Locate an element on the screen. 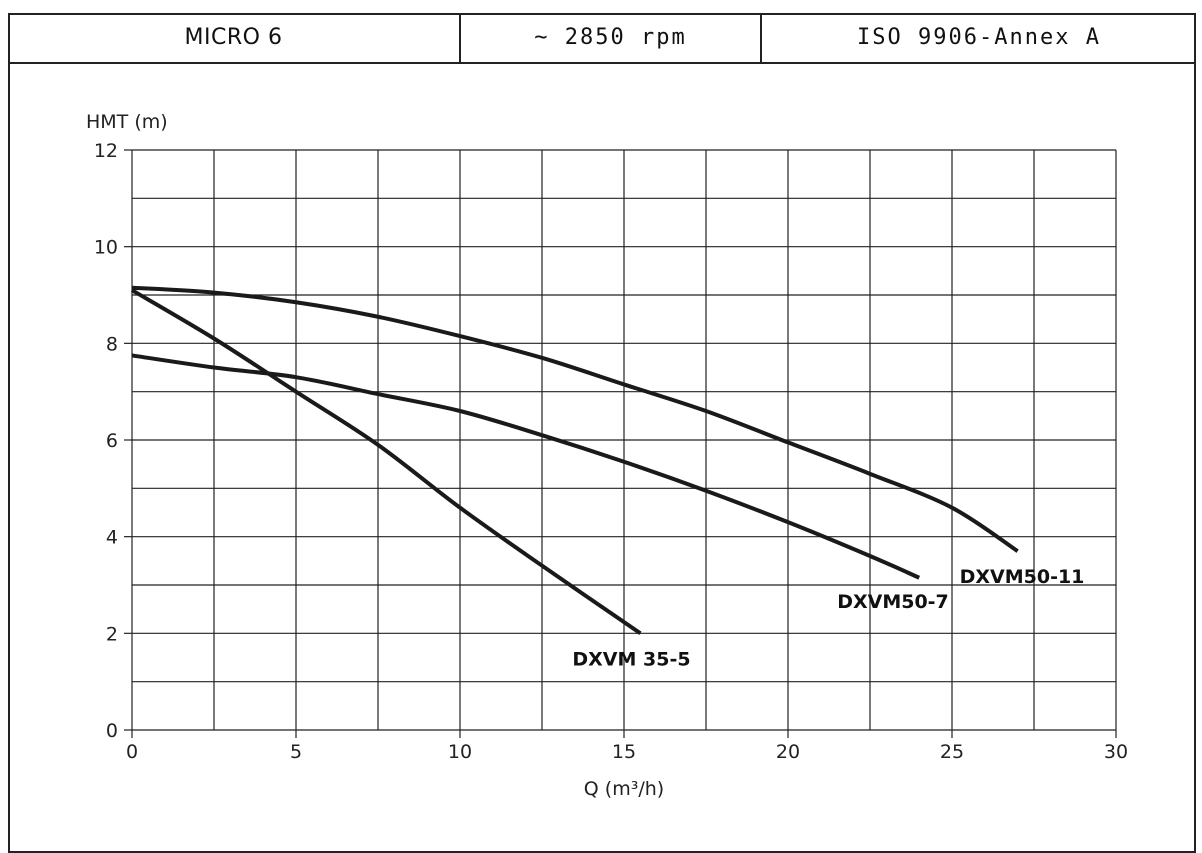  x-tick-label: 20 is located at coordinates (788, 752).